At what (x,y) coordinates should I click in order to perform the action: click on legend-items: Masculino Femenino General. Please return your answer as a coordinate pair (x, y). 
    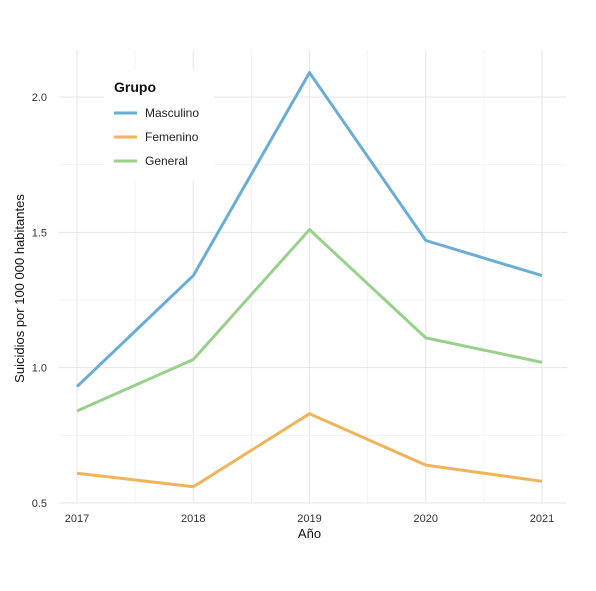
    Looking at the image, I should click on (156, 137).